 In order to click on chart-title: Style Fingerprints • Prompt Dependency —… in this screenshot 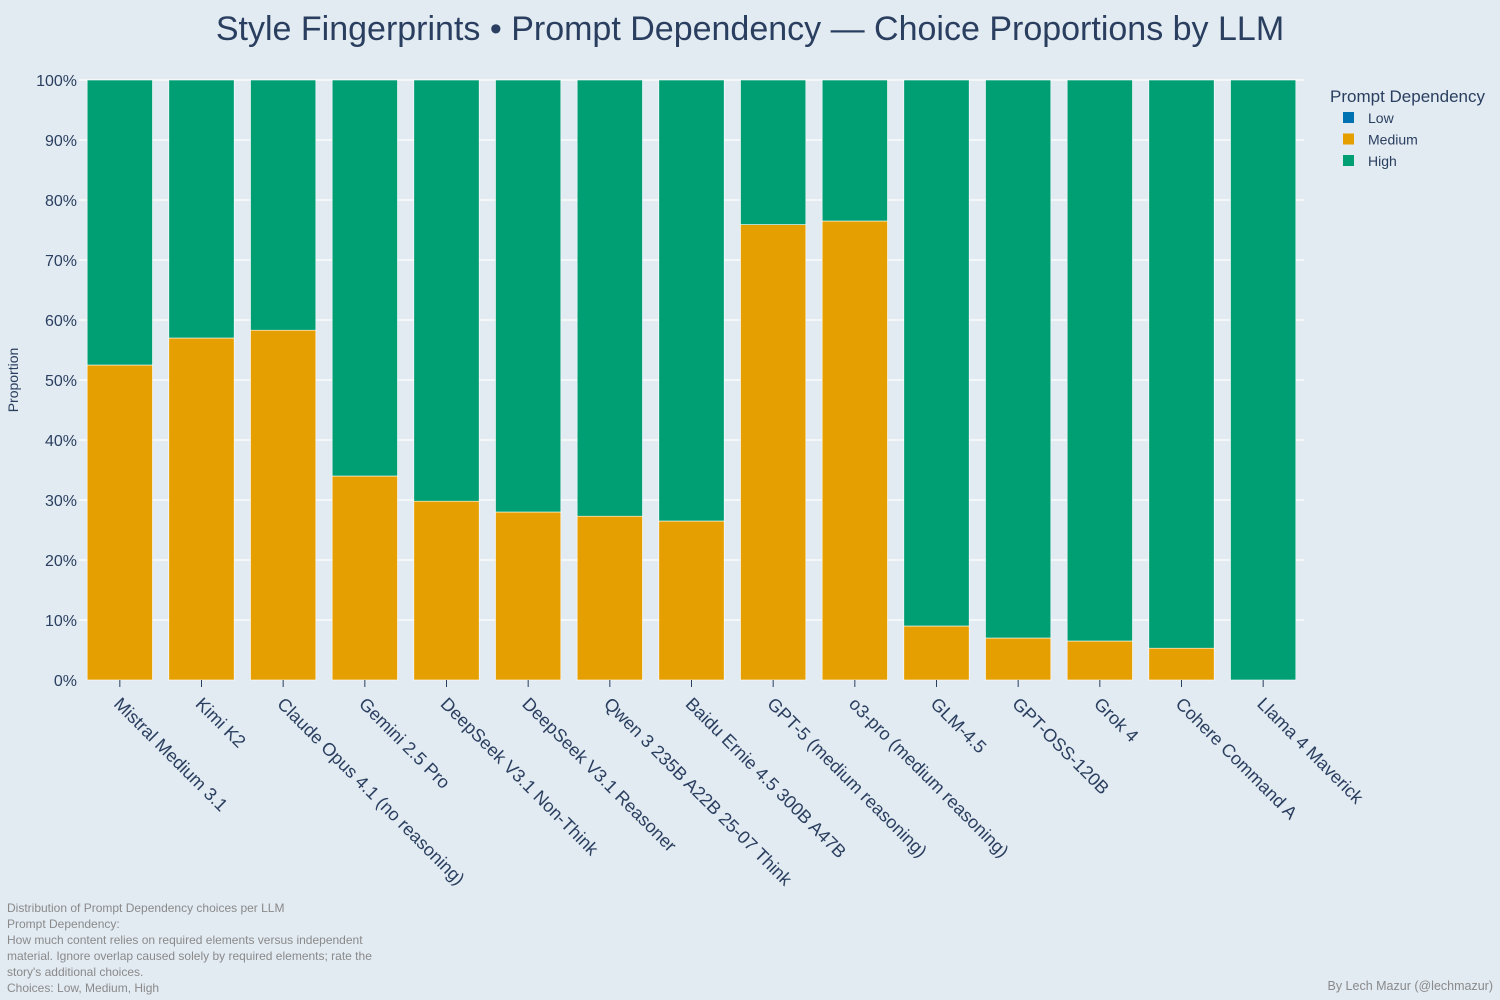, I will do `click(750, 29)`.